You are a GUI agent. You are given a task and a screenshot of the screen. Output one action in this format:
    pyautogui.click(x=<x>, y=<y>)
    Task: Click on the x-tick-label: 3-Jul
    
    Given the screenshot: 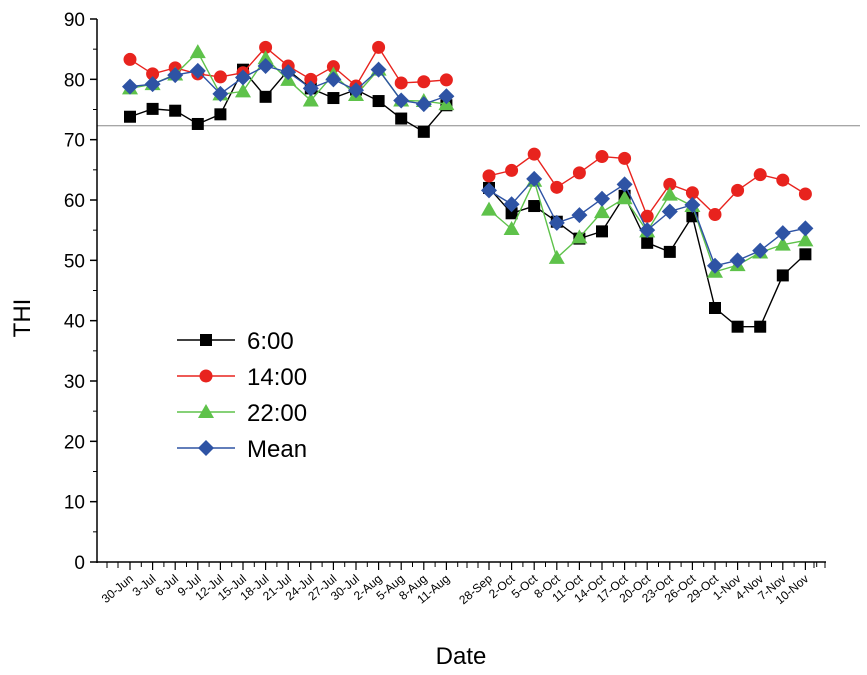 What is the action you would take?
    pyautogui.click(x=144, y=585)
    